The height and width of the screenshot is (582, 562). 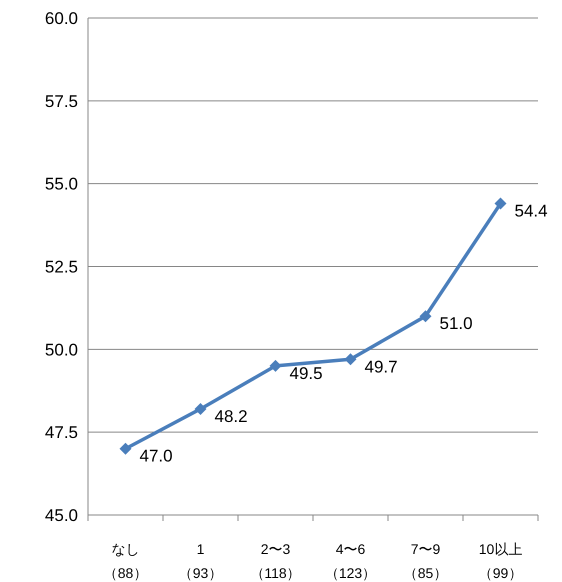 I want to click on y-tick-label: 57.5, so click(x=61, y=101).